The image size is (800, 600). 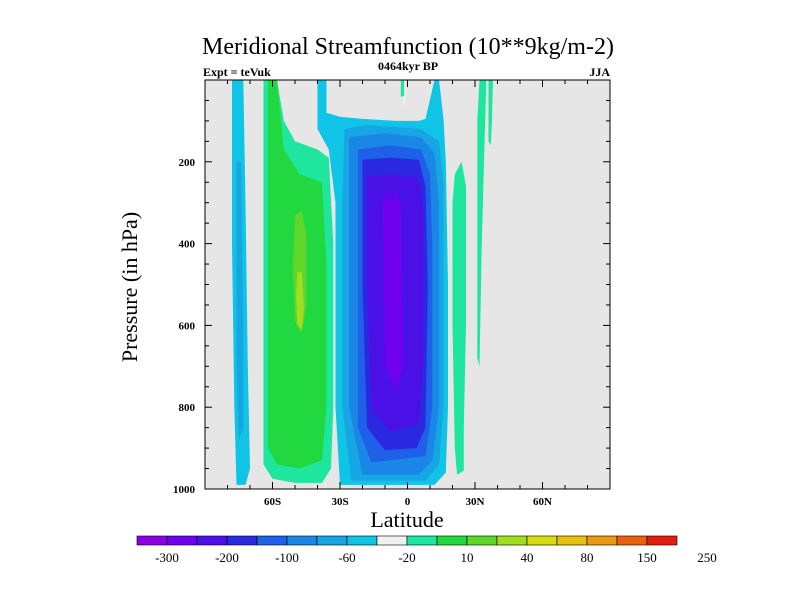 I want to click on colorbar-label: 40, so click(x=527, y=557).